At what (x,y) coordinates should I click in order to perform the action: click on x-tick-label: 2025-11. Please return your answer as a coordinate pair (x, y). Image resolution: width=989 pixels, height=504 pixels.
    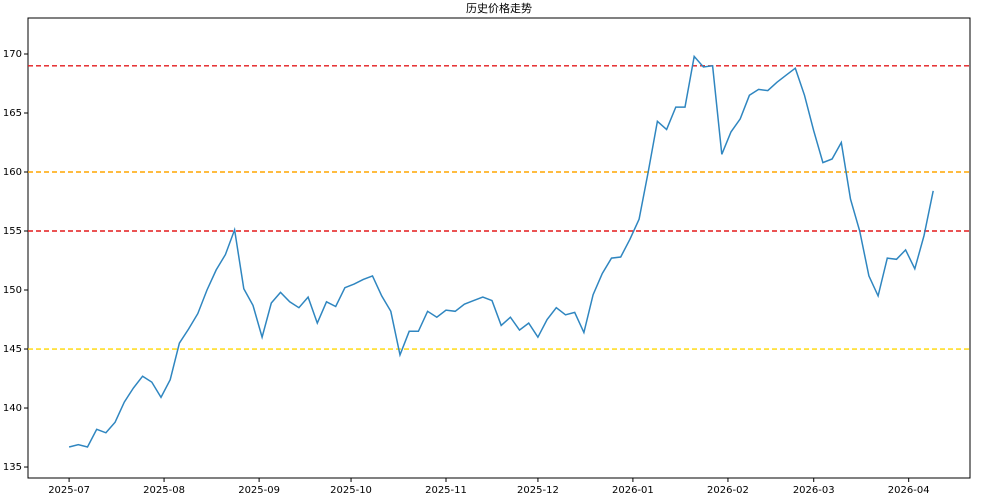
    Looking at the image, I should click on (446, 490).